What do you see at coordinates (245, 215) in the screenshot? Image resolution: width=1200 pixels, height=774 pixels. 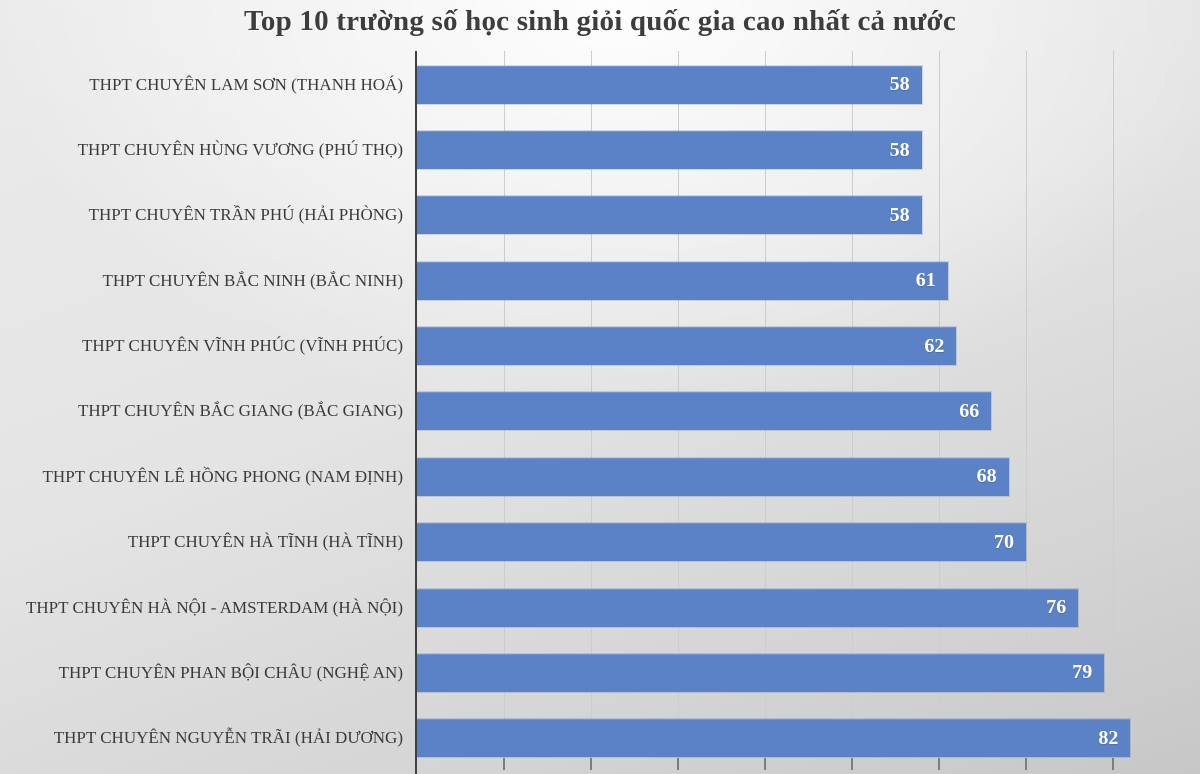 I see `category-label: THPT CHUYÊN TRẦN PHÚ (HẢI PHÒNG)` at bounding box center [245, 215].